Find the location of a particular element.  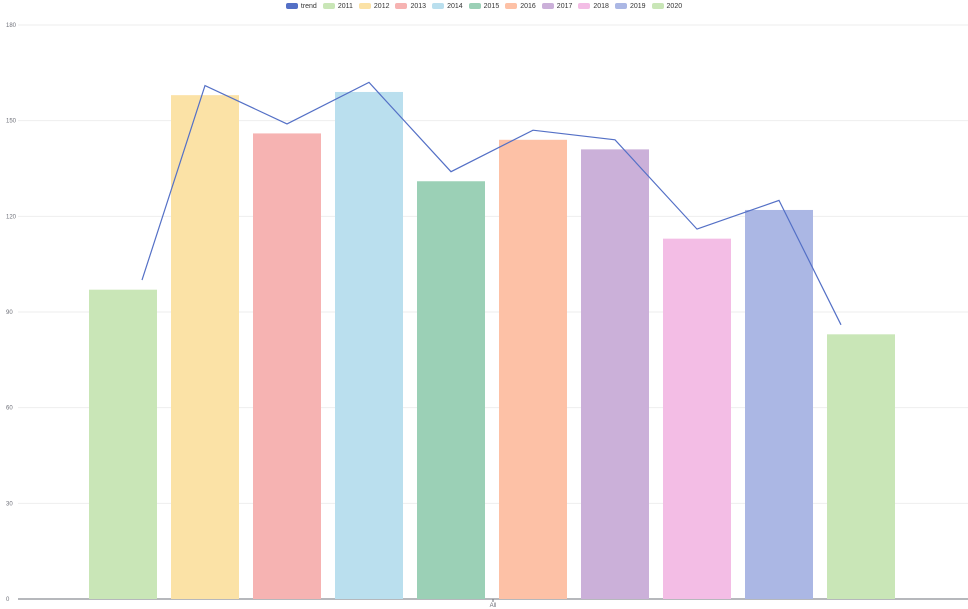

bar-2017 is located at coordinates (615, 374).